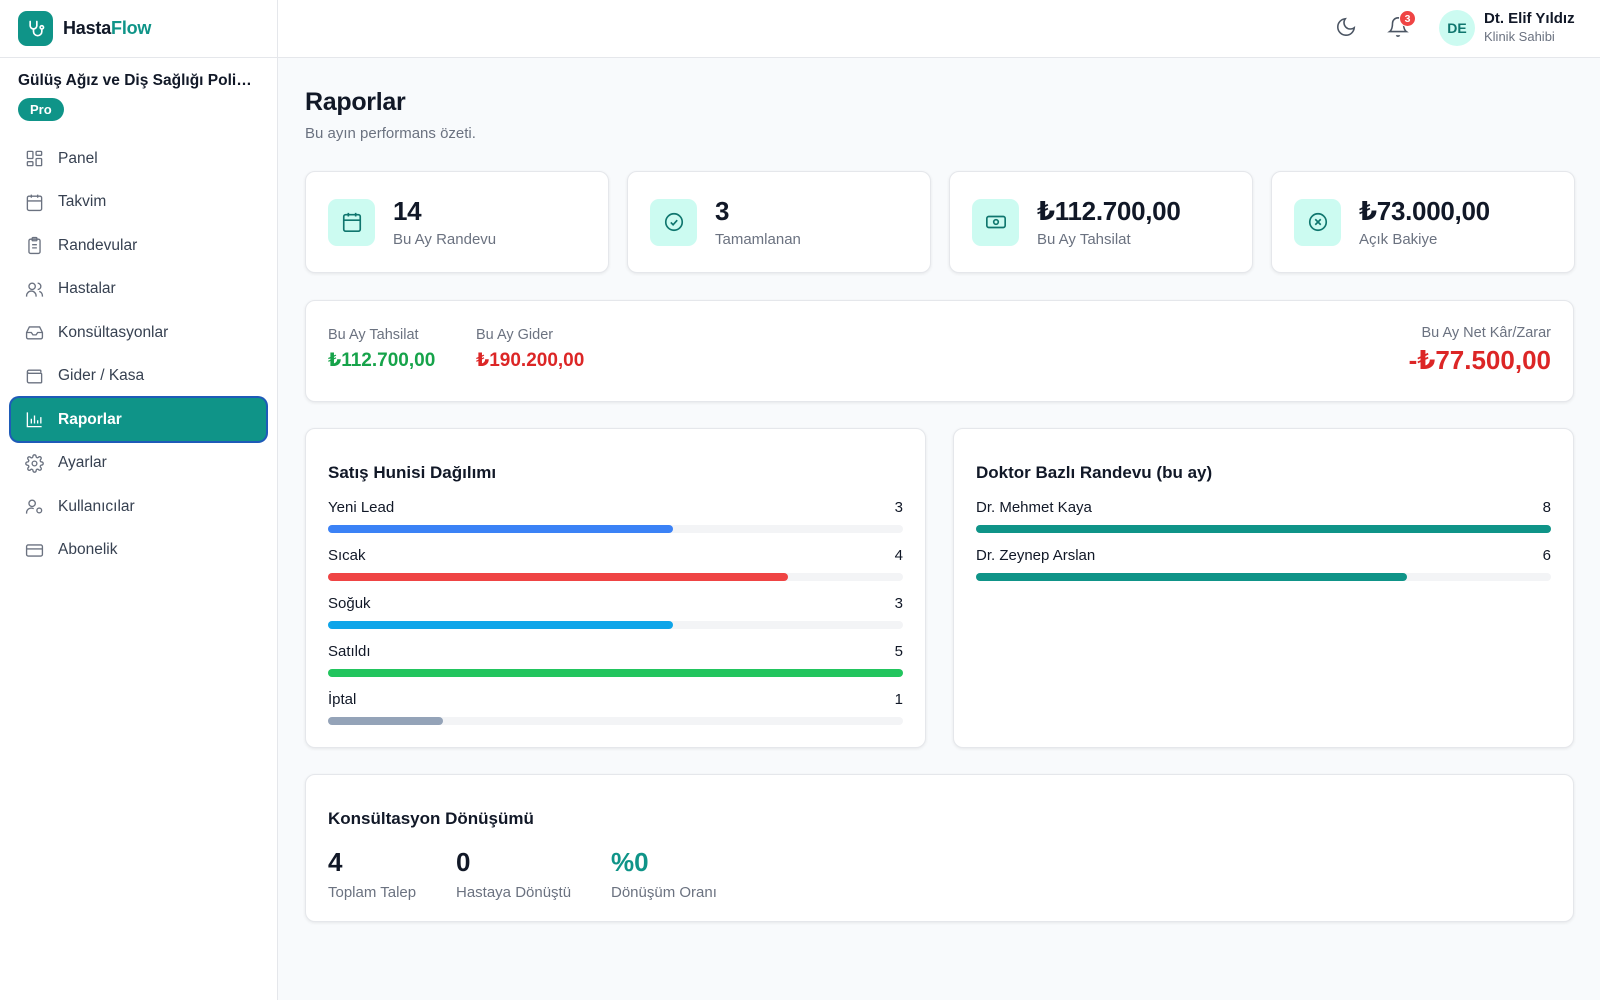 Image resolution: width=1600 pixels, height=1000 pixels. I want to click on net-label: Bu Ay Net Kâr/Zarar, so click(1486, 333).